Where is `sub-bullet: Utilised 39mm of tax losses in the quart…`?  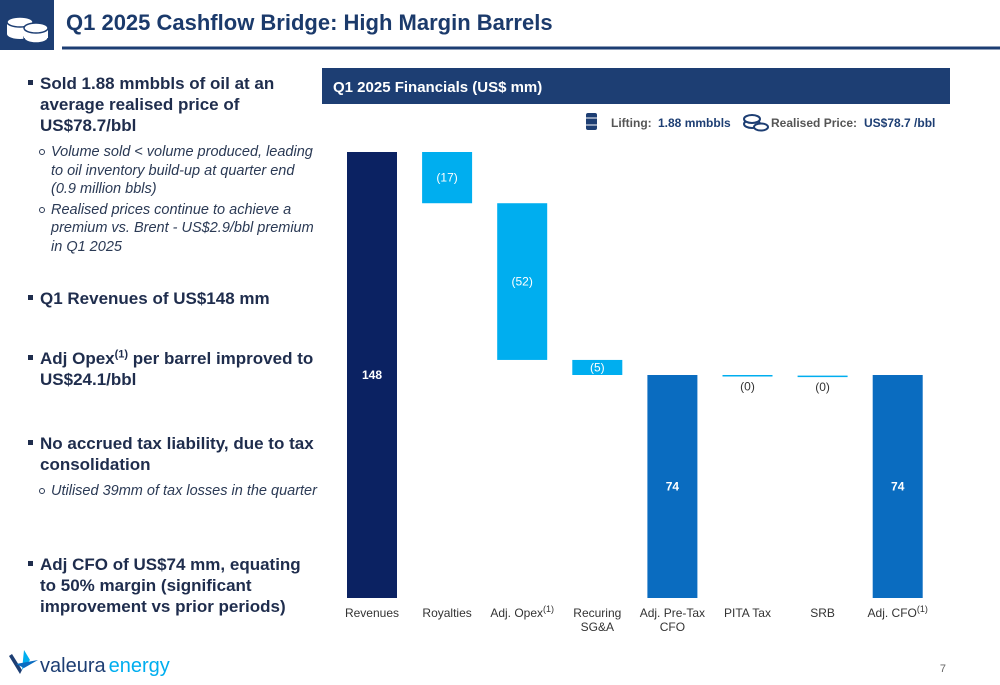 sub-bullet: Utilised 39mm of tax losses in the quart… is located at coordinates (174, 491).